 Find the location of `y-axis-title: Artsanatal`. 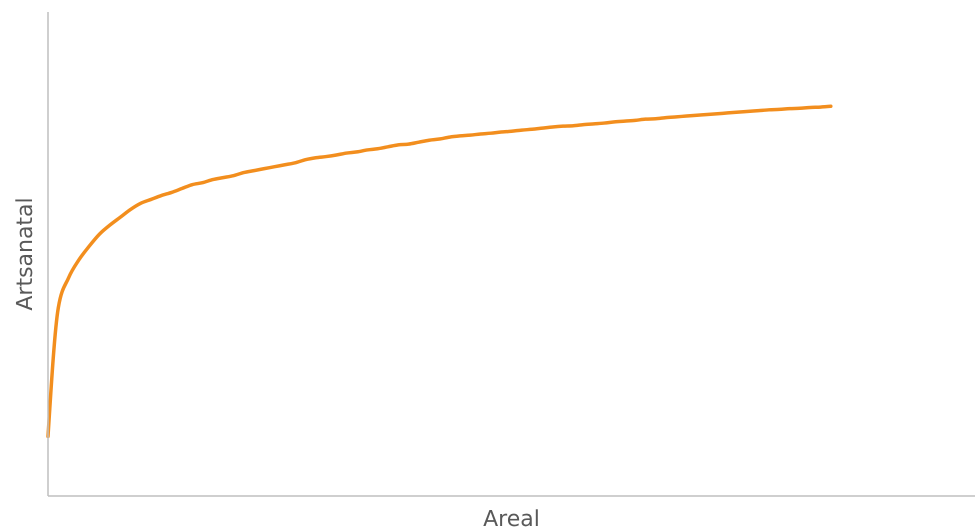

y-axis-title: Artsanatal is located at coordinates (25, 254).